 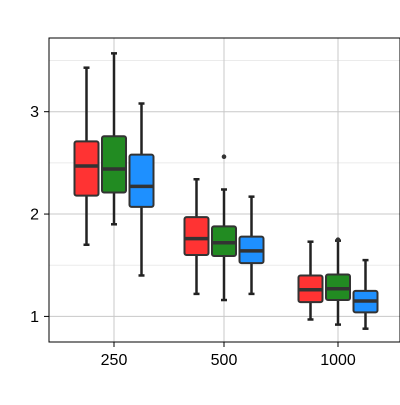 I want to click on x-tick-label: 500, so click(x=224, y=360).